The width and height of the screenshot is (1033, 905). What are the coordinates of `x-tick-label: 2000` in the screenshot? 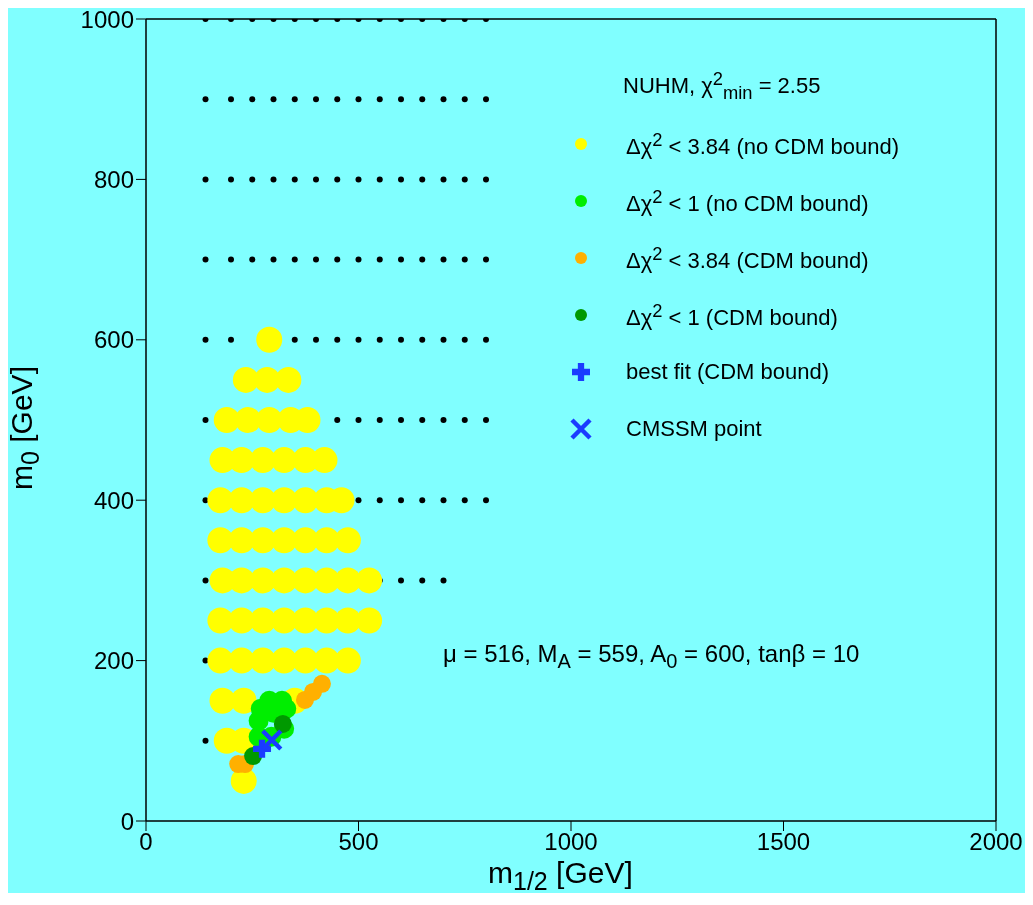 It's located at (996, 842).